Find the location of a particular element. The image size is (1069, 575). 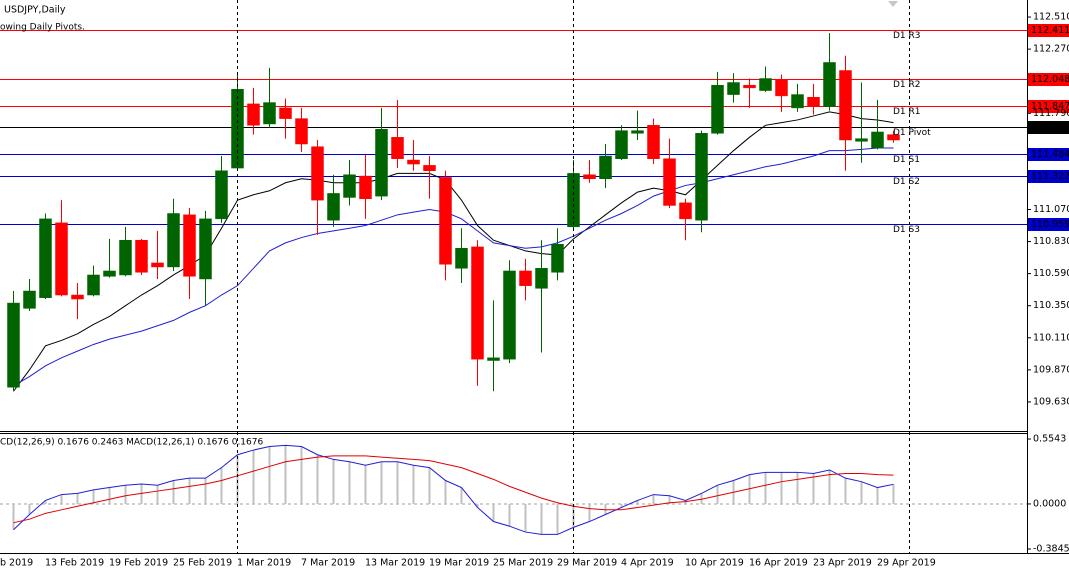

x-tick-label: 13 Mar 2019 is located at coordinates (395, 563).